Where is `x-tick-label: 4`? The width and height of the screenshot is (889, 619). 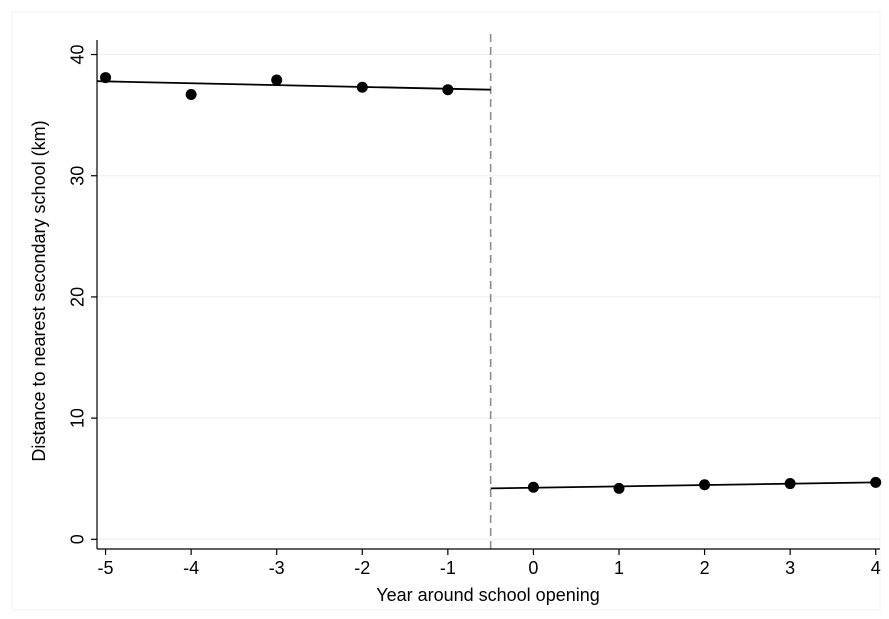
x-tick-label: 4 is located at coordinates (876, 568).